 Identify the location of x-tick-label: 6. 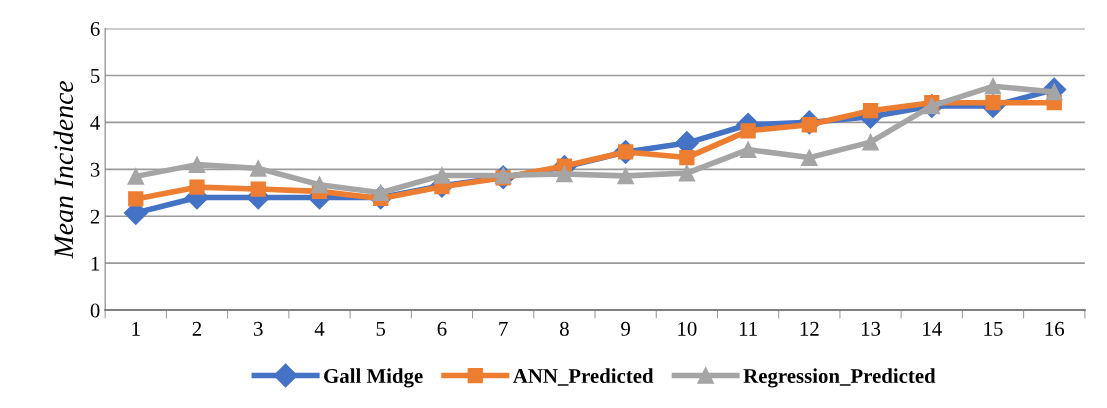
(442, 328).